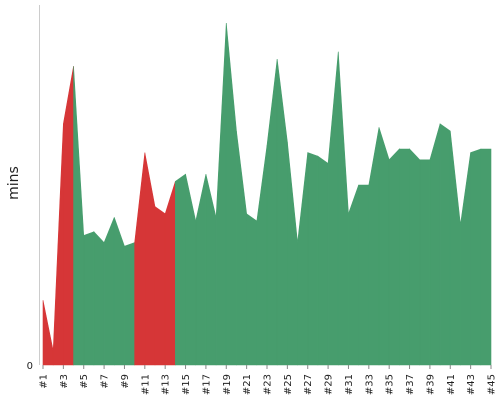 This screenshot has width=500, height=400. Describe the element at coordinates (105, 381) in the screenshot. I see `x-tick-label: #7` at that location.